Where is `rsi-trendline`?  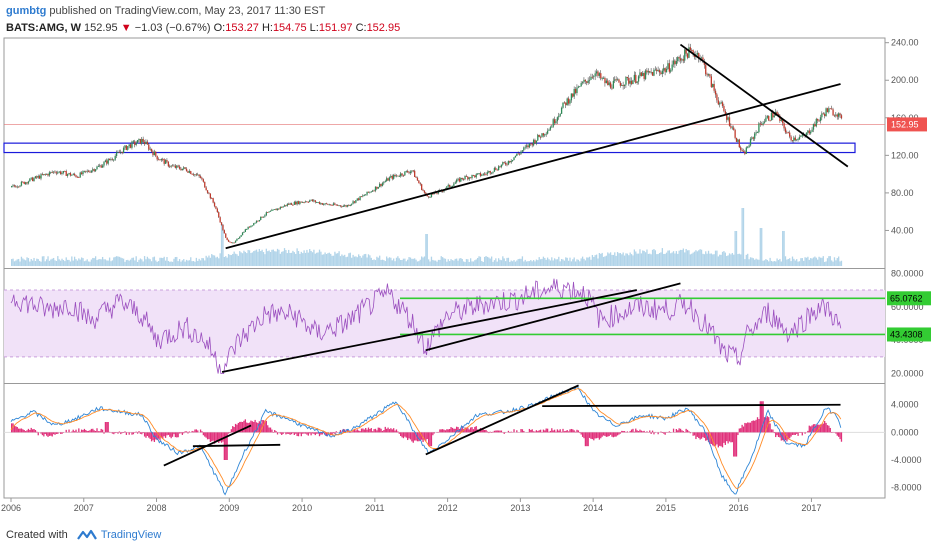
rsi-trendline is located at coordinates (553, 317).